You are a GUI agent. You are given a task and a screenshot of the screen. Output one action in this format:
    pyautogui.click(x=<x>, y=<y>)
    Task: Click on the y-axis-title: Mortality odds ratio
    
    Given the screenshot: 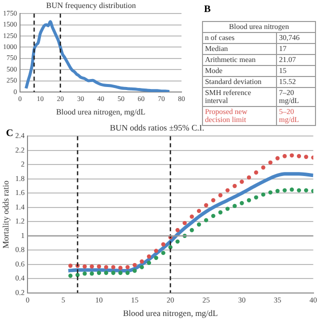 What is the action you would take?
    pyautogui.click(x=5, y=214)
    